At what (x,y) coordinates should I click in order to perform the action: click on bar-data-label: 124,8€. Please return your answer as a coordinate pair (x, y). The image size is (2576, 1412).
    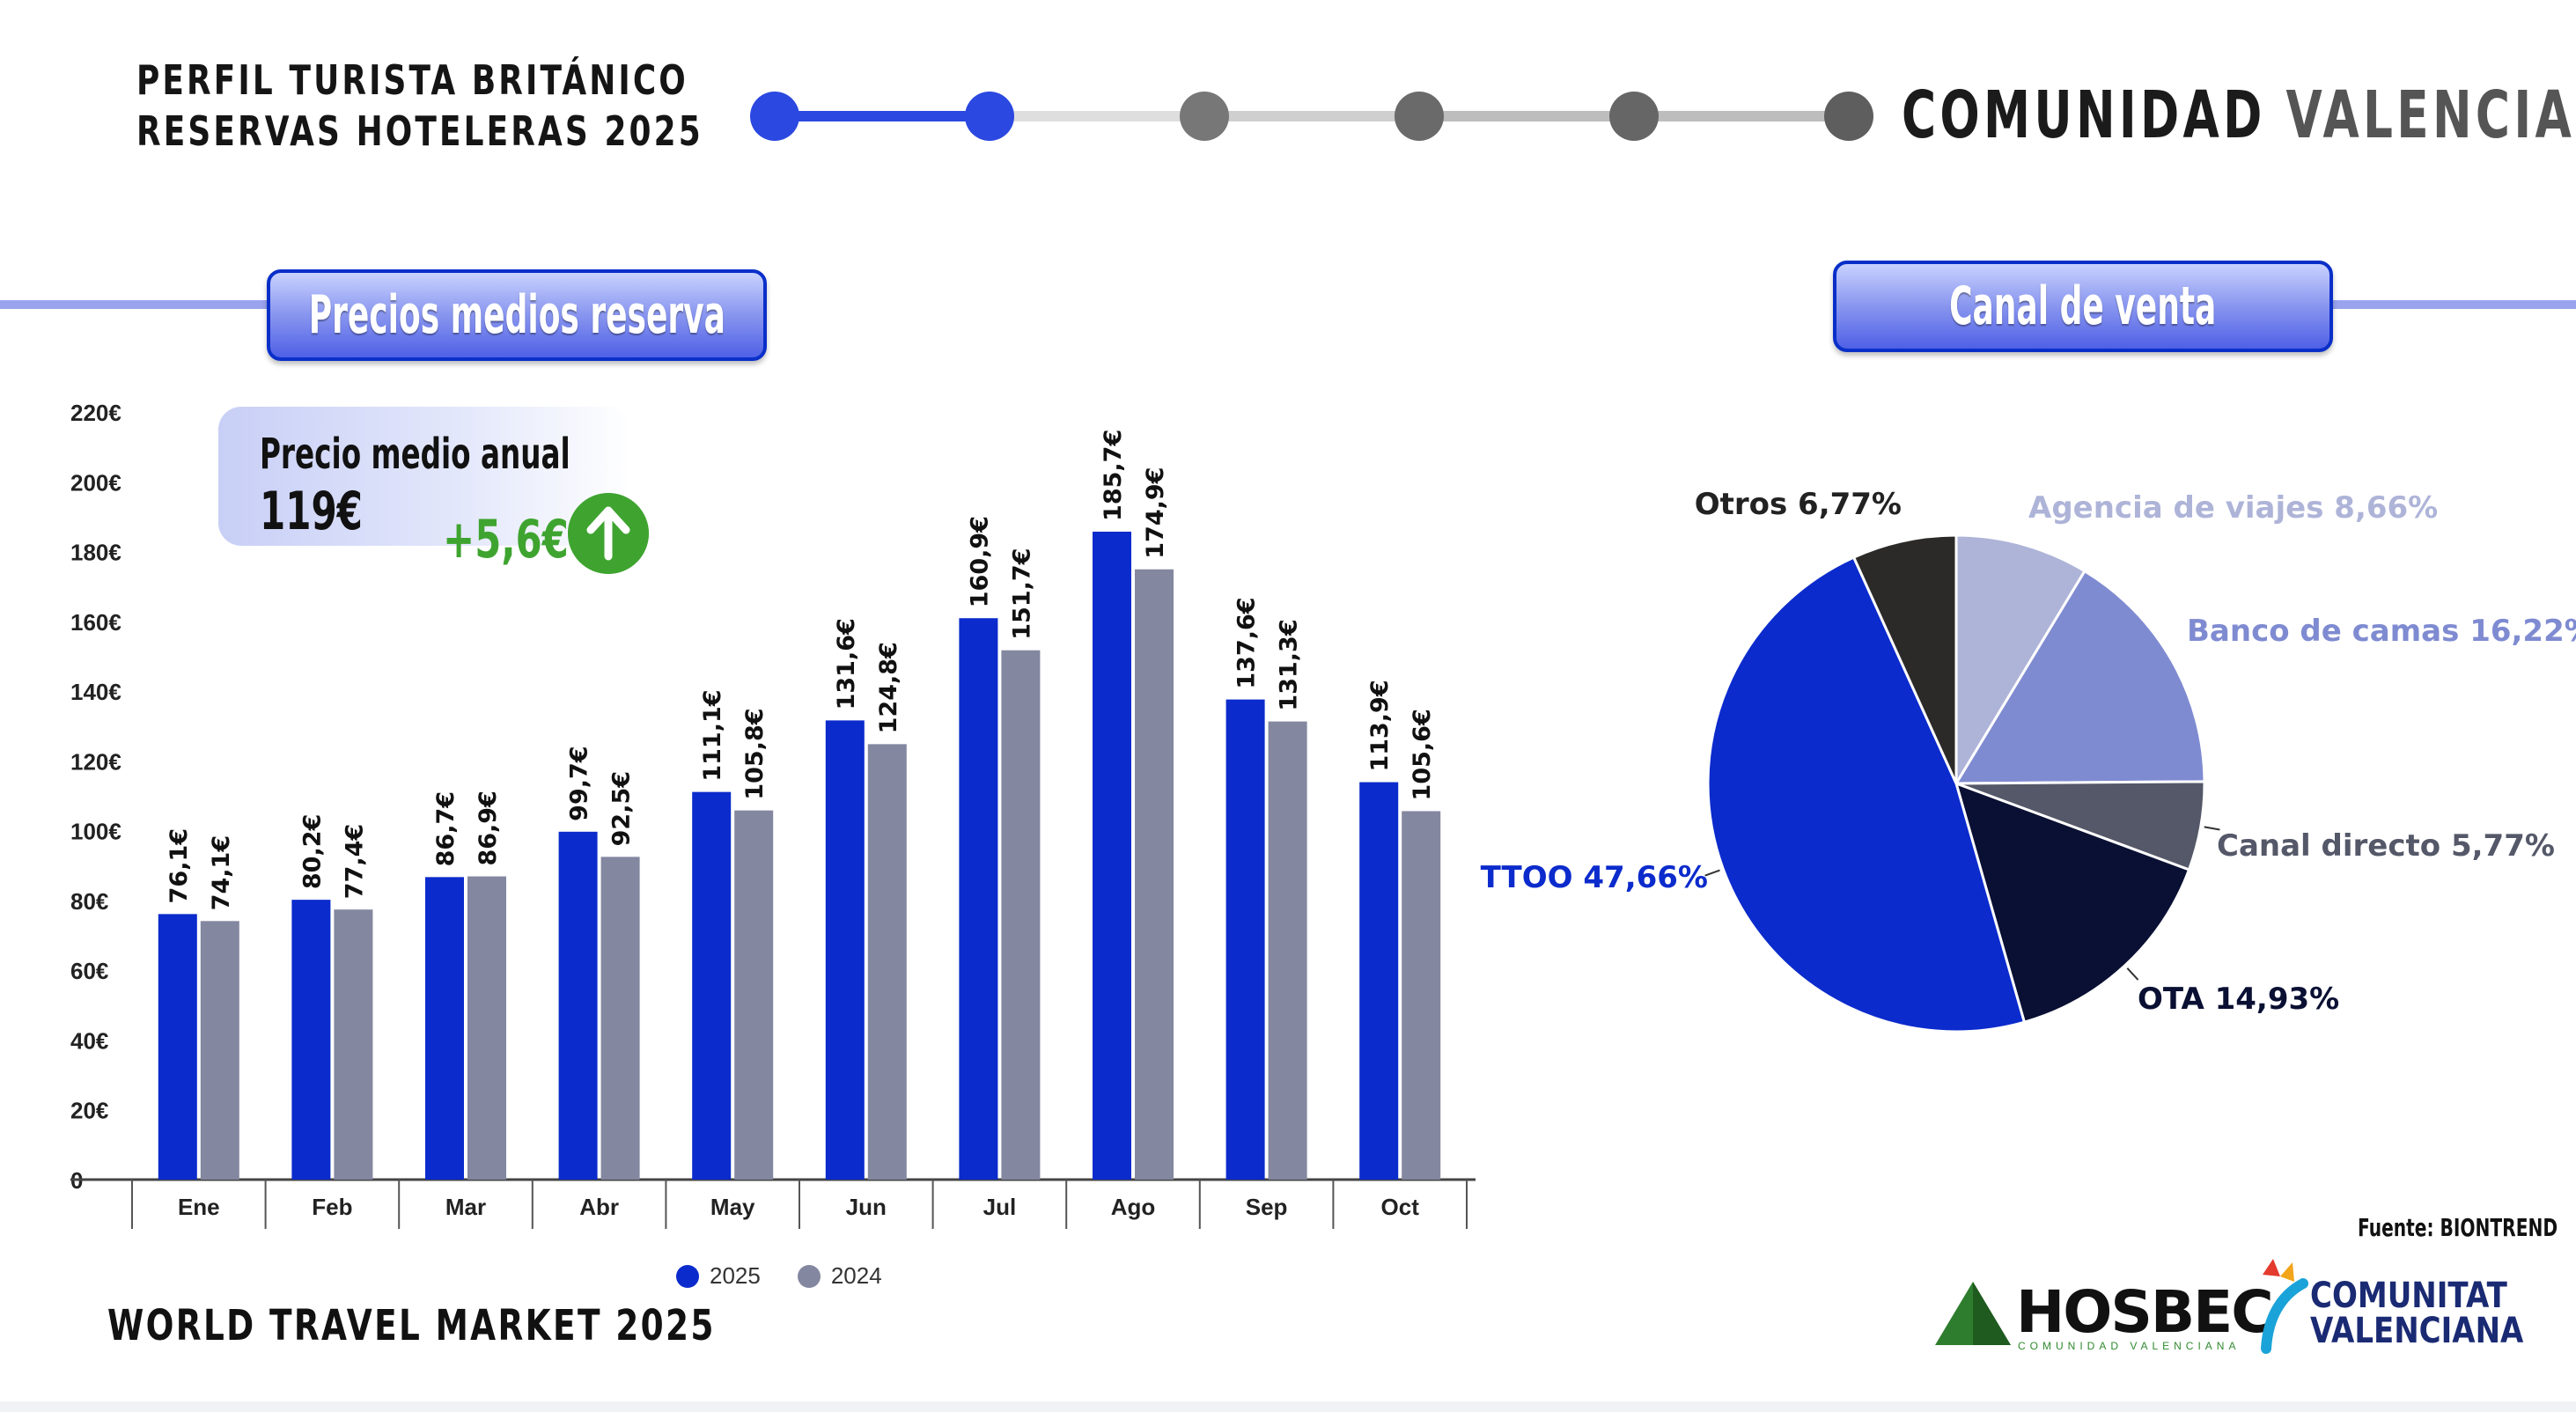
    Looking at the image, I should click on (889, 687).